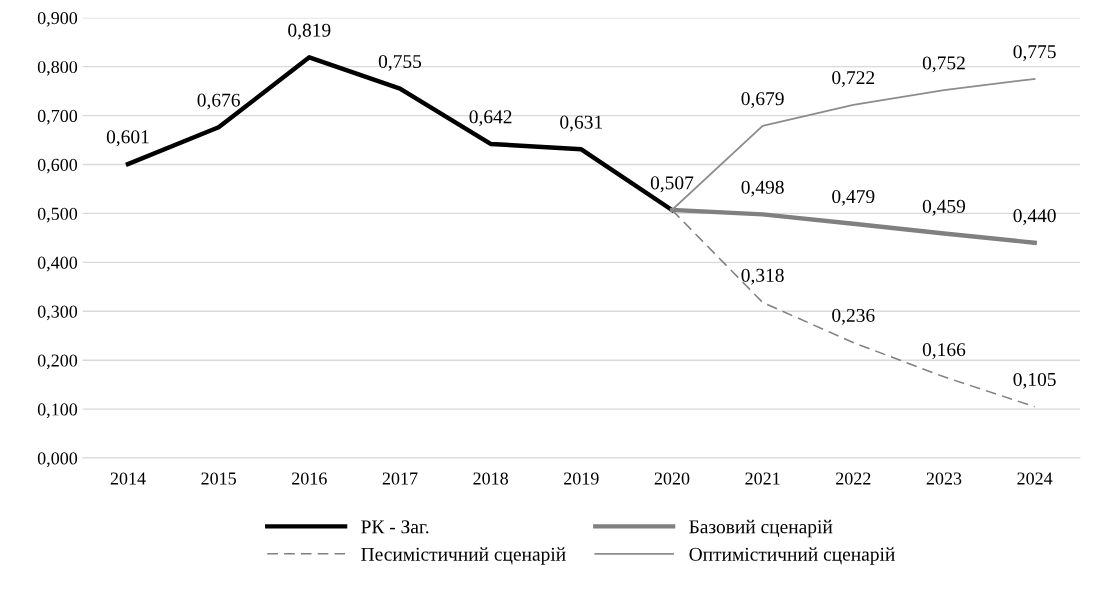  What do you see at coordinates (395, 527) in the screenshot?
I see `legend-label: РК - Заг.` at bounding box center [395, 527].